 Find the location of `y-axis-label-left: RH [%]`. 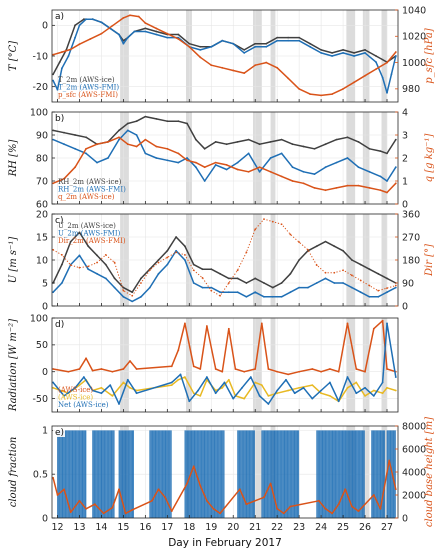

y-axis-label-left: RH [%] is located at coordinates (13, 159).